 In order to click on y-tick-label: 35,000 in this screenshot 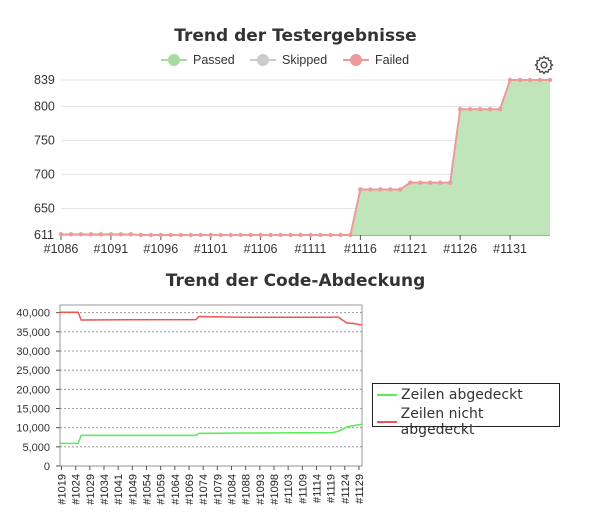, I will do `click(33, 333)`.